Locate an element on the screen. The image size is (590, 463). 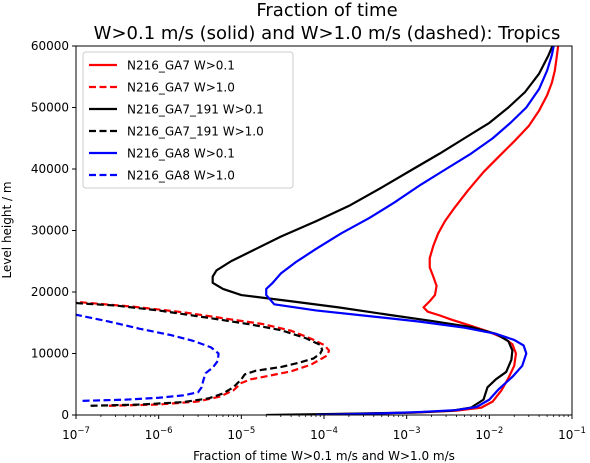
legend-entry-label: N216_GA7_191 W>1.0 is located at coordinates (195, 132).